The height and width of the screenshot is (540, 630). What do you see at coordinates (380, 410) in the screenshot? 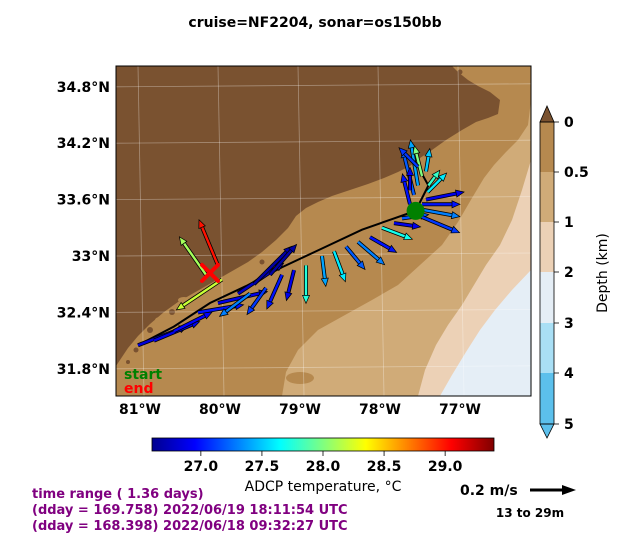
I see `lon-tick-label: 78°W` at bounding box center [380, 410].